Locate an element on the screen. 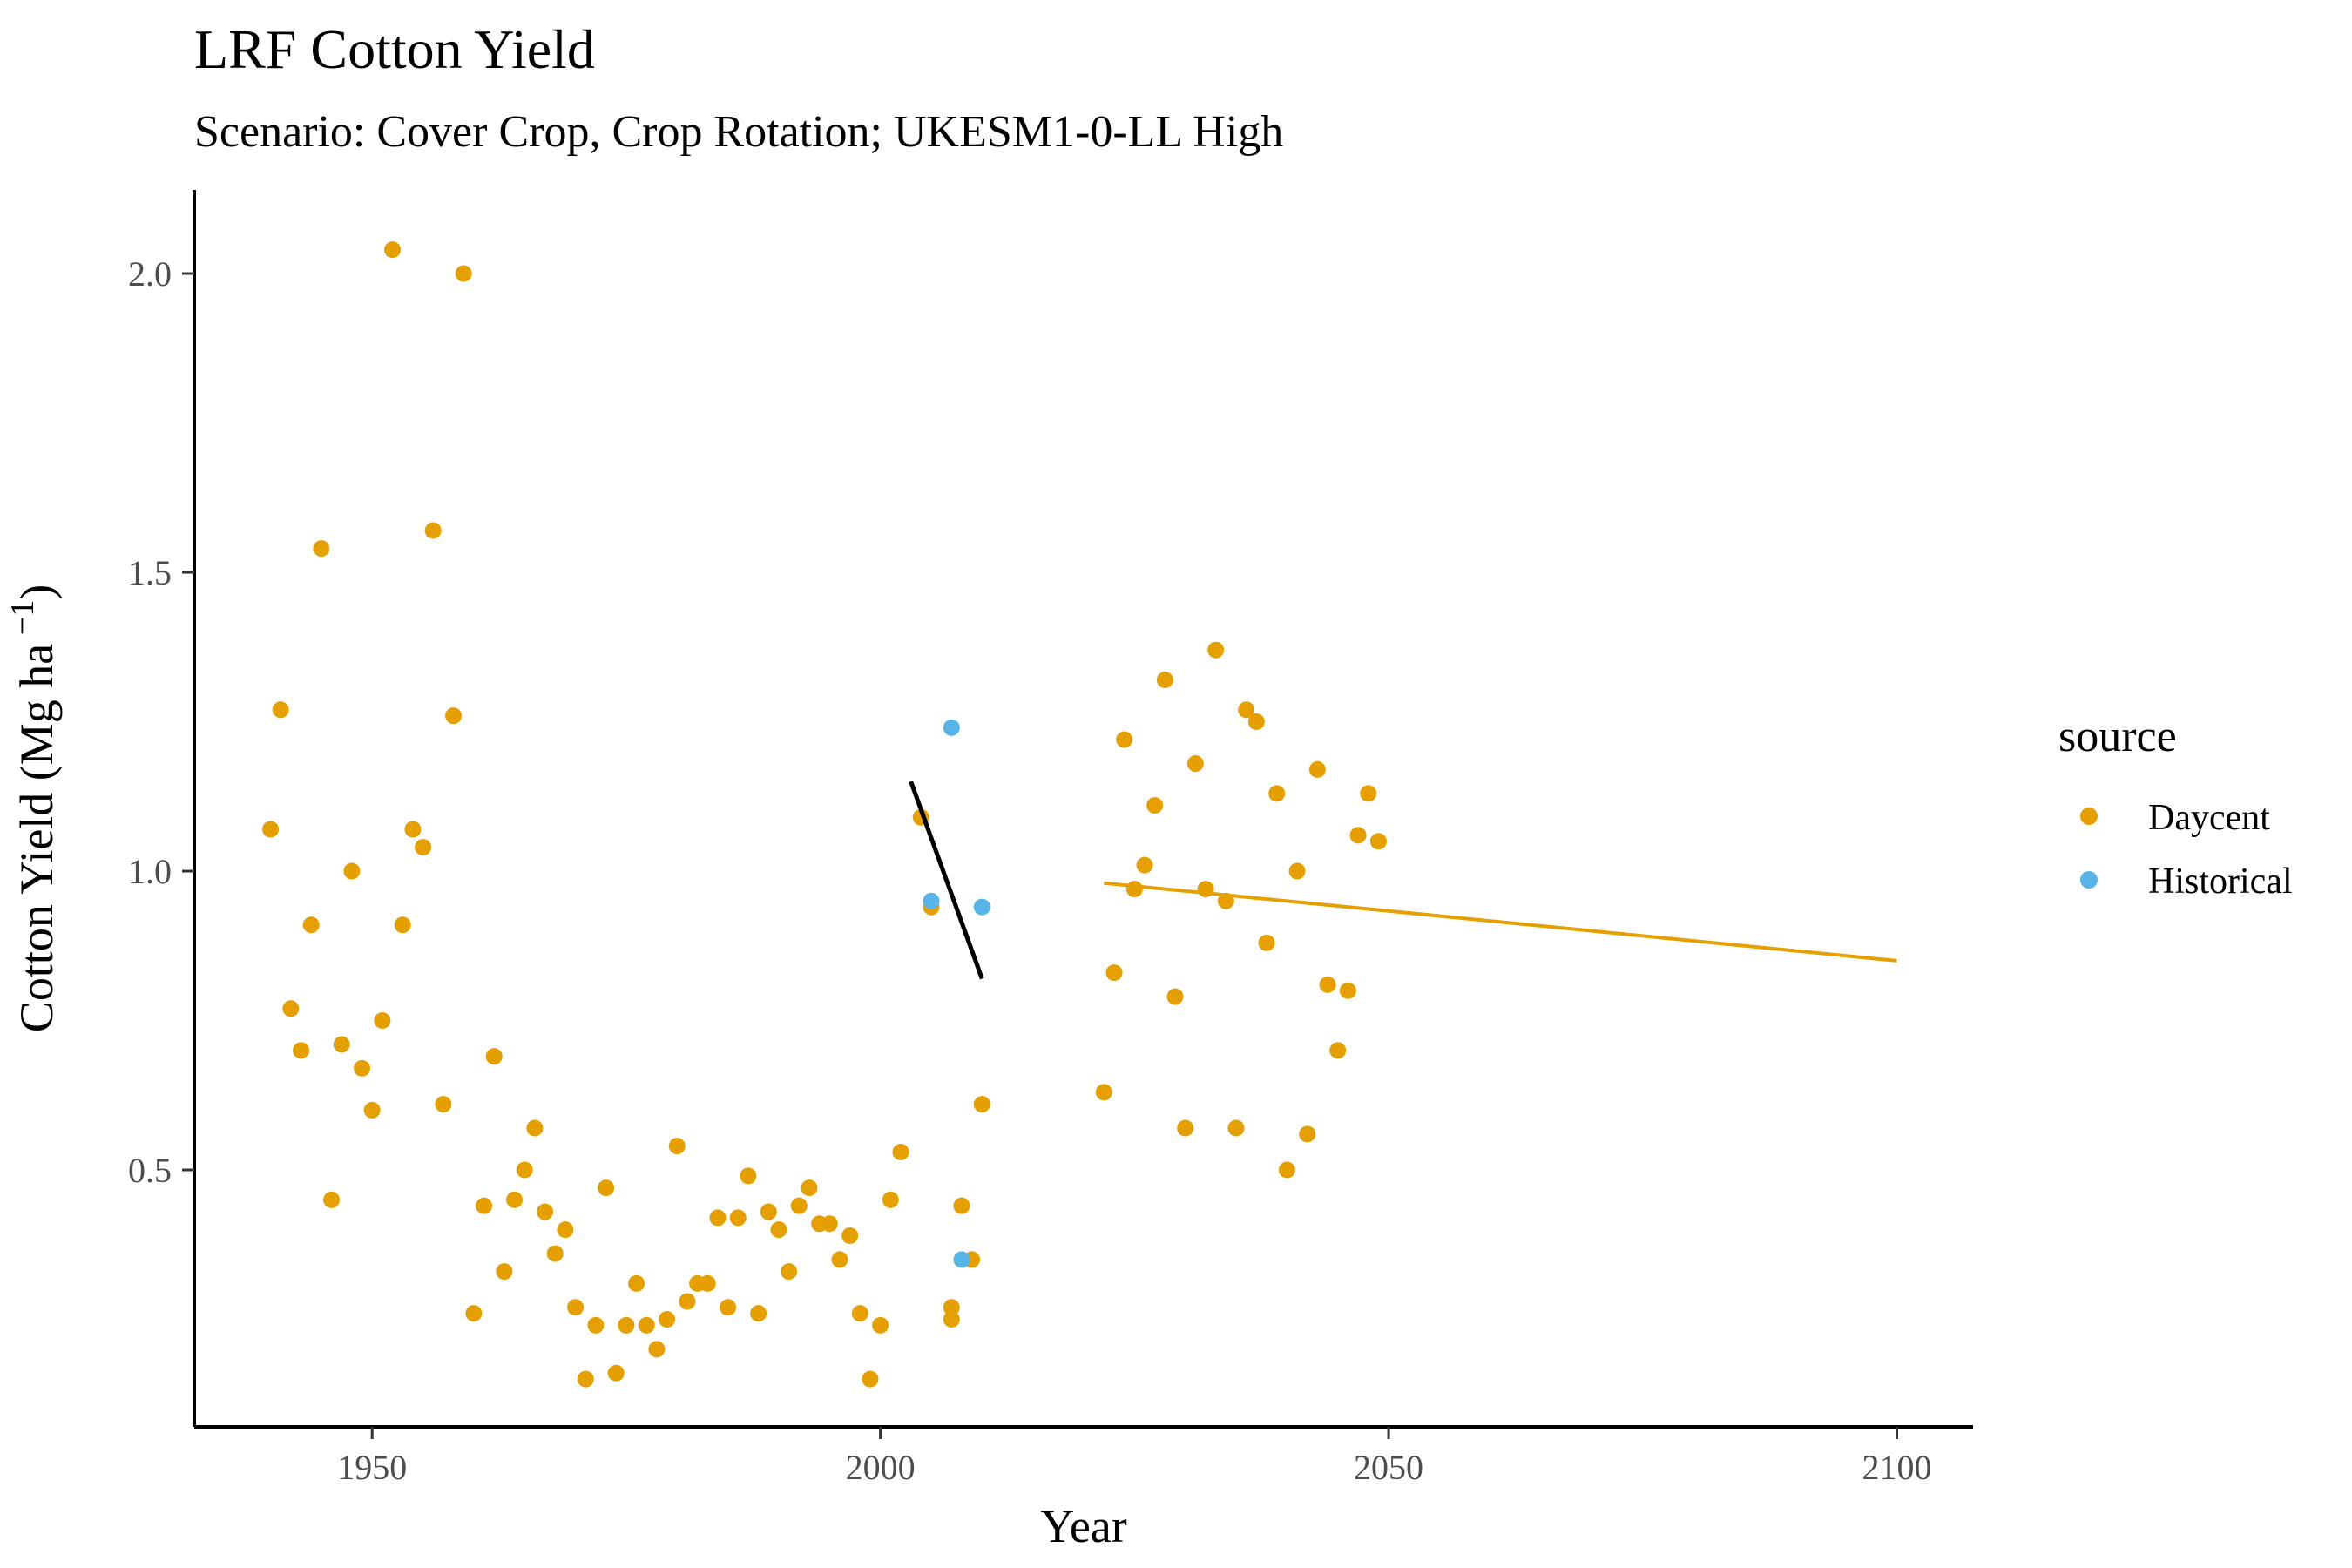 The image size is (2352, 1568). x-tick-label: 2100 is located at coordinates (1896, 1467).